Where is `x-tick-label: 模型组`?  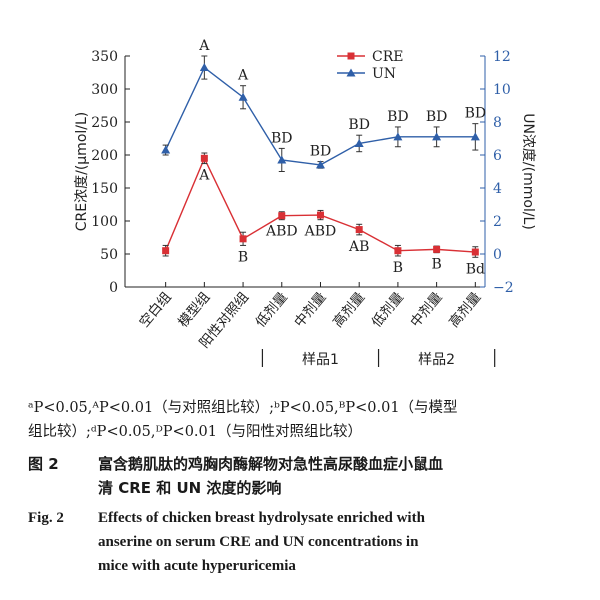 x-tick-label: 模型组 is located at coordinates (194, 309).